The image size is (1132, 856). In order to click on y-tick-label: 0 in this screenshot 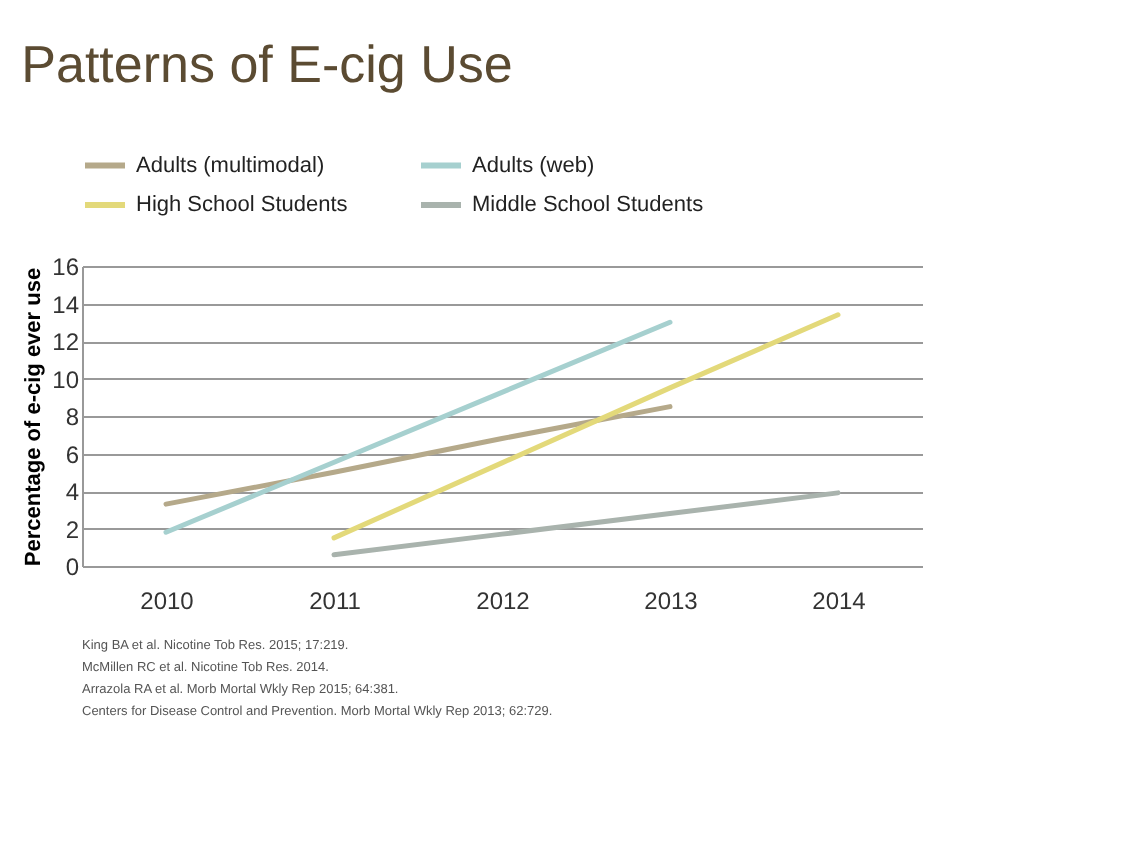, I will do `click(72, 567)`.